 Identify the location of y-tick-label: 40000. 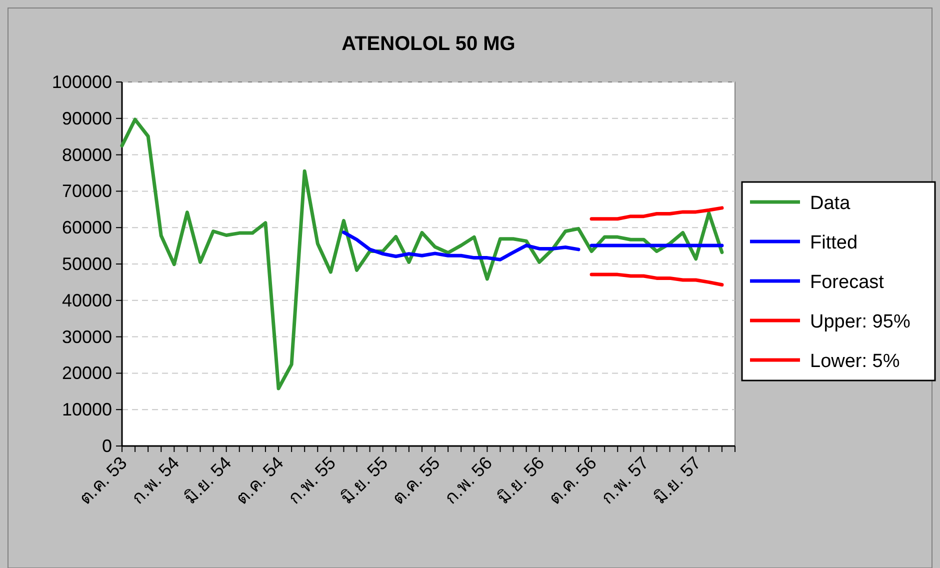
(87, 300).